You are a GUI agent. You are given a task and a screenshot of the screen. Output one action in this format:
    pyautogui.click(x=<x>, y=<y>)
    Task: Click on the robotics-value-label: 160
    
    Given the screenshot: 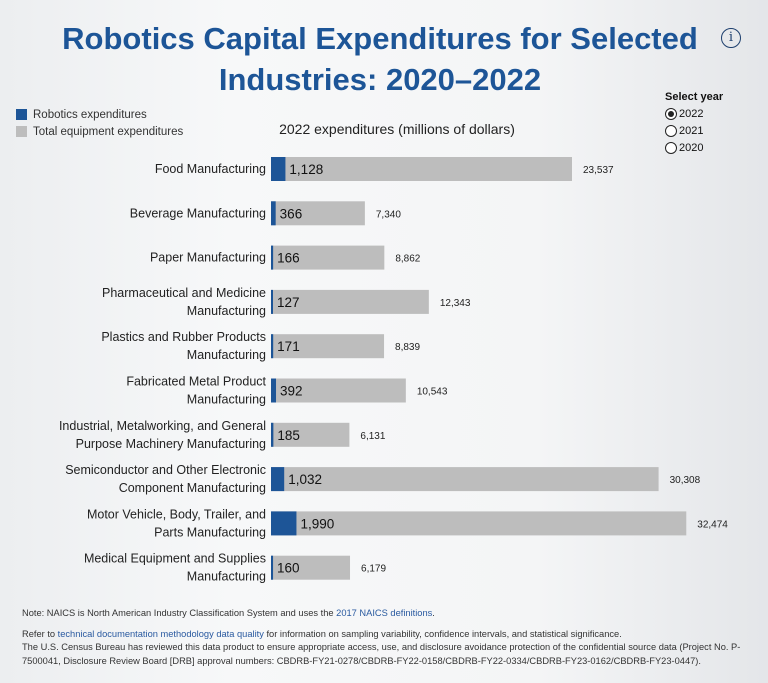 What is the action you would take?
    pyautogui.click(x=288, y=568)
    